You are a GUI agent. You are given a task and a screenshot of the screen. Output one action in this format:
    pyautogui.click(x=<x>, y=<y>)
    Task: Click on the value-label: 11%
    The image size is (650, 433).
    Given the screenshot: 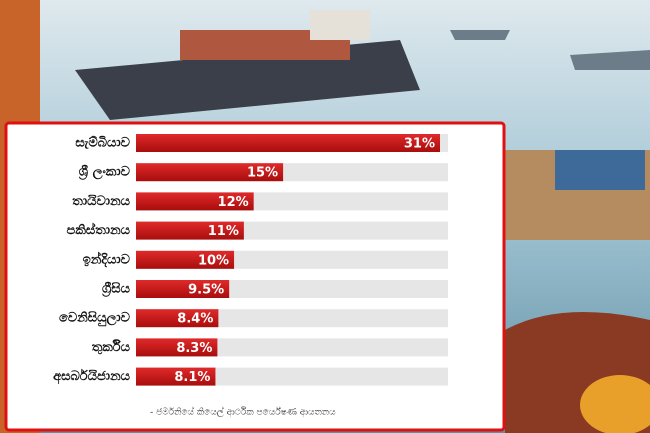 What is the action you would take?
    pyautogui.click(x=223, y=231)
    